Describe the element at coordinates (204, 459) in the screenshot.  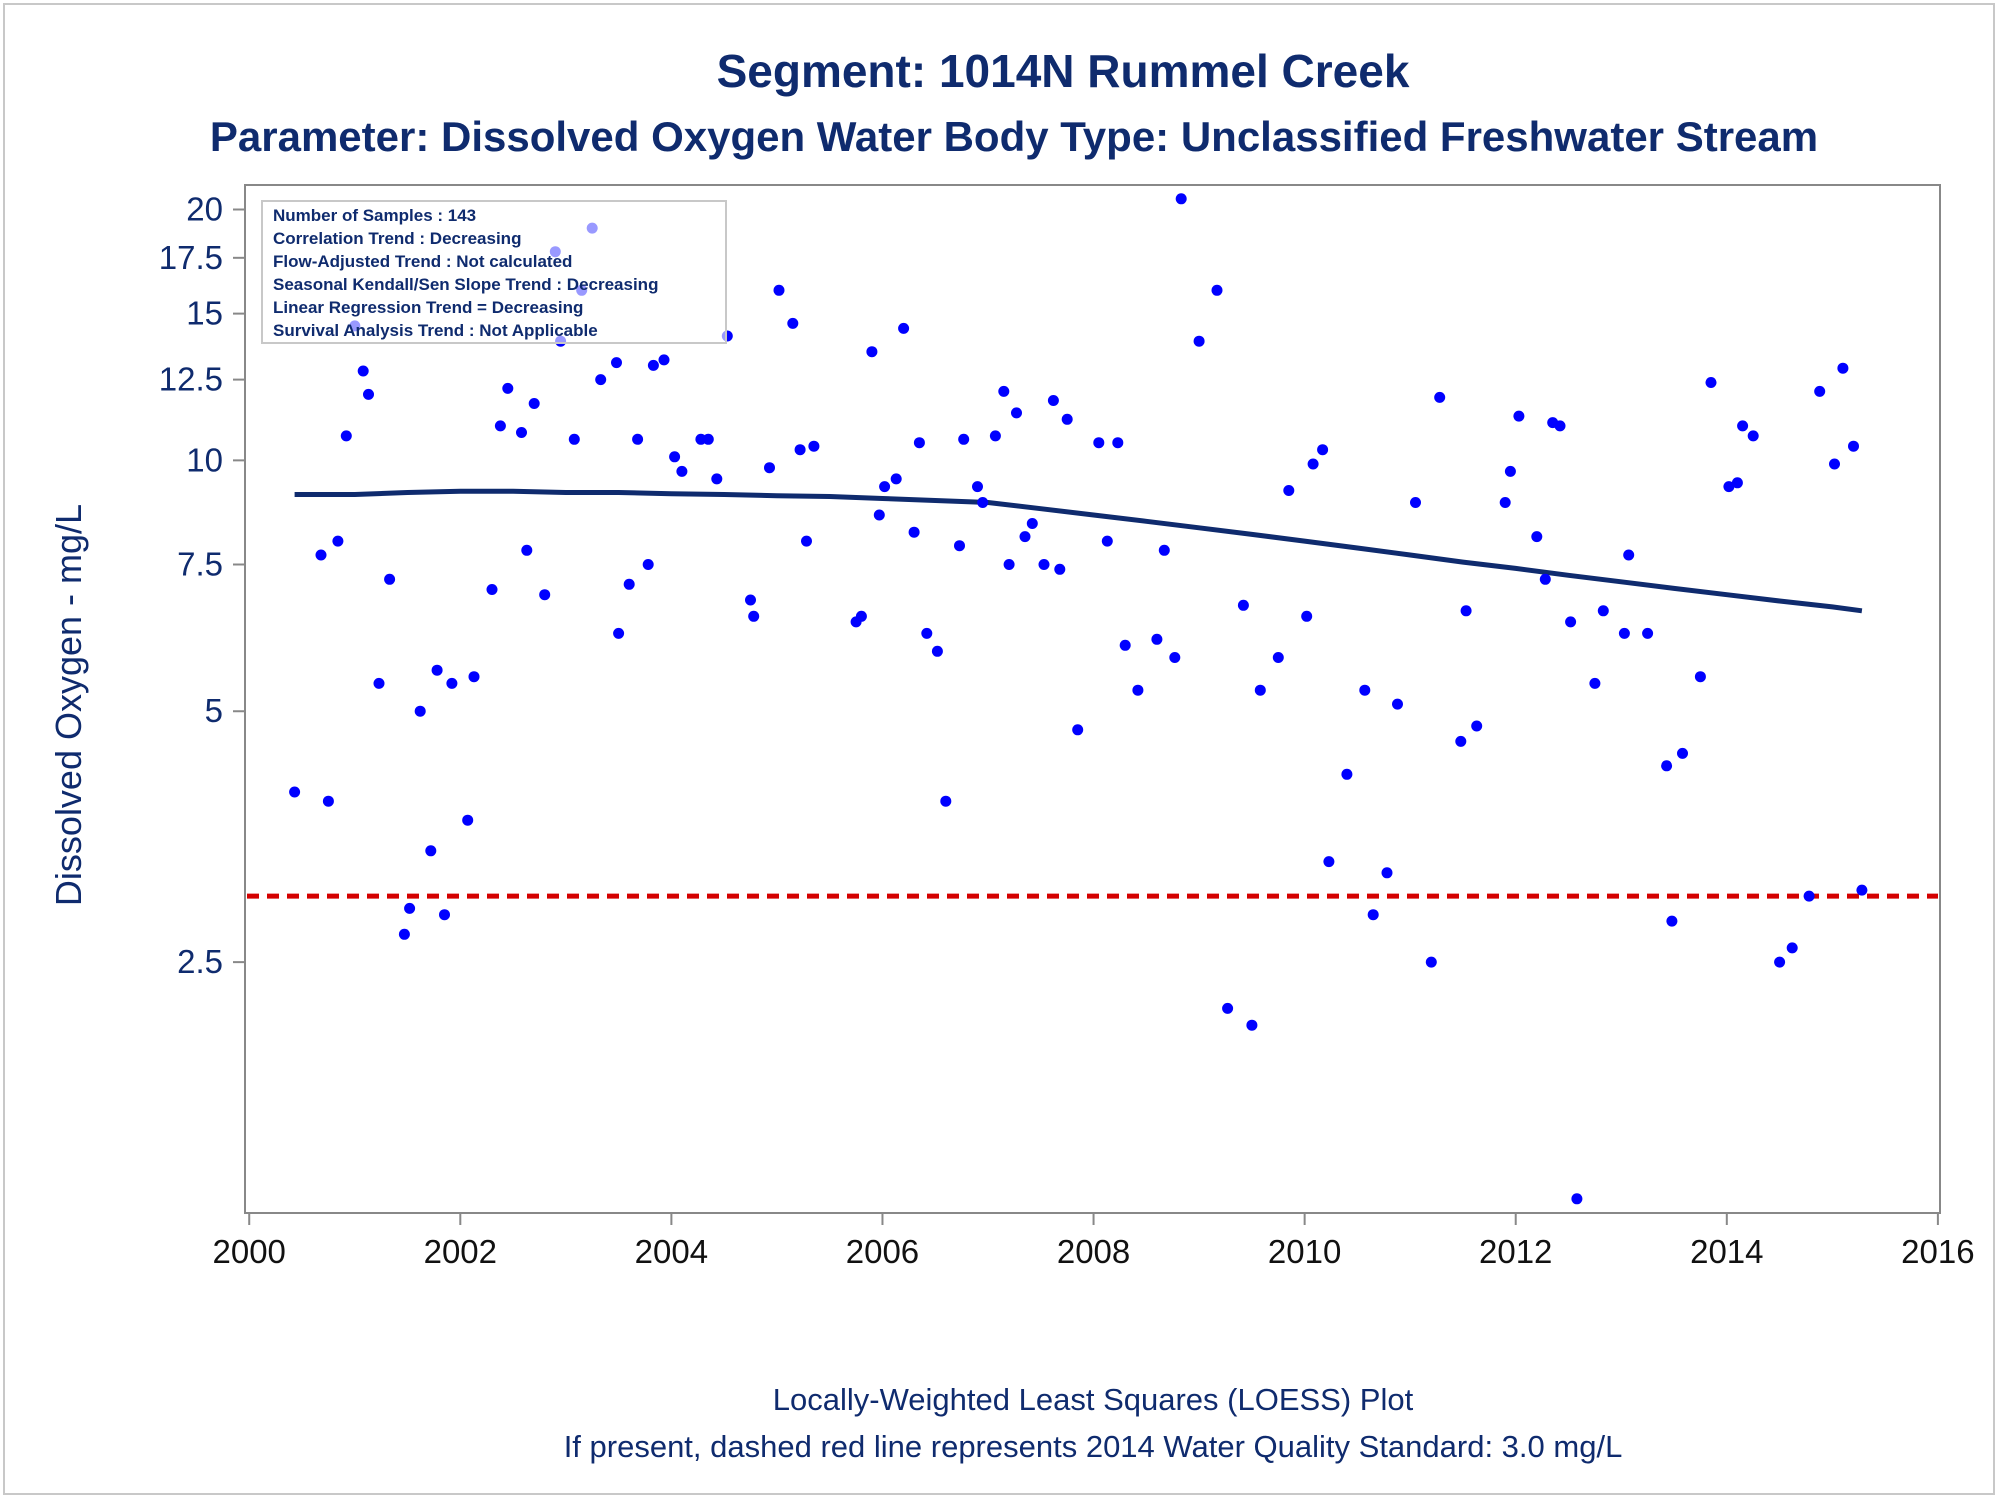
I see `y-tick-label-10: 10` at that location.